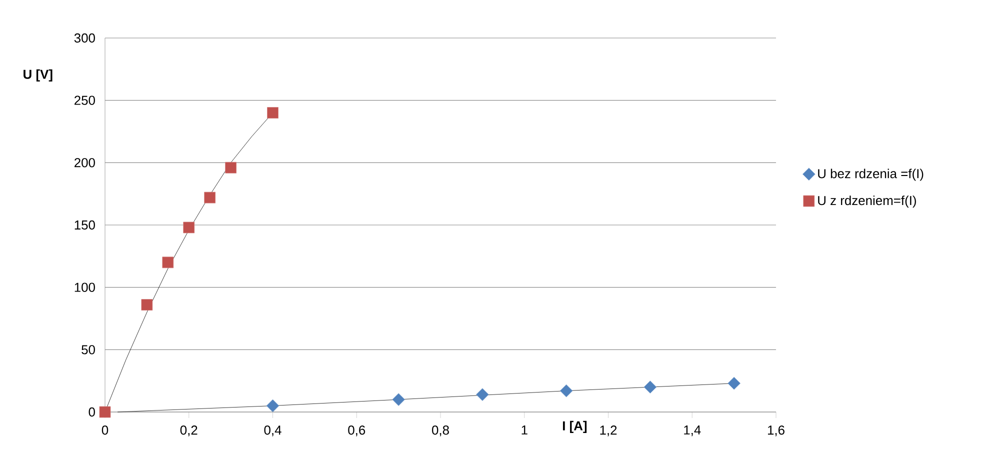  I want to click on x-tick-label: 0,4, so click(273, 431).